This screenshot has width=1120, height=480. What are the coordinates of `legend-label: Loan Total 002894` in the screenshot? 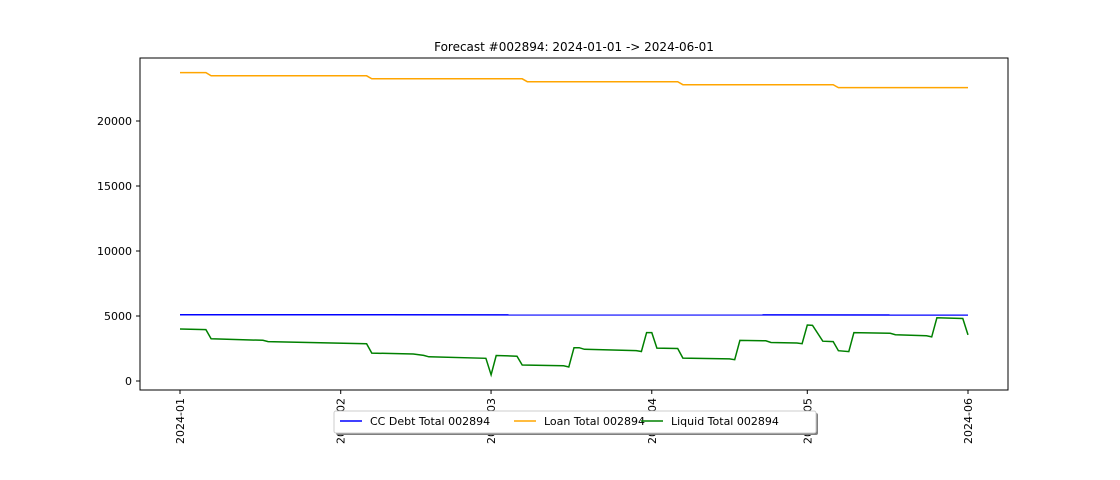 It's located at (594, 421).